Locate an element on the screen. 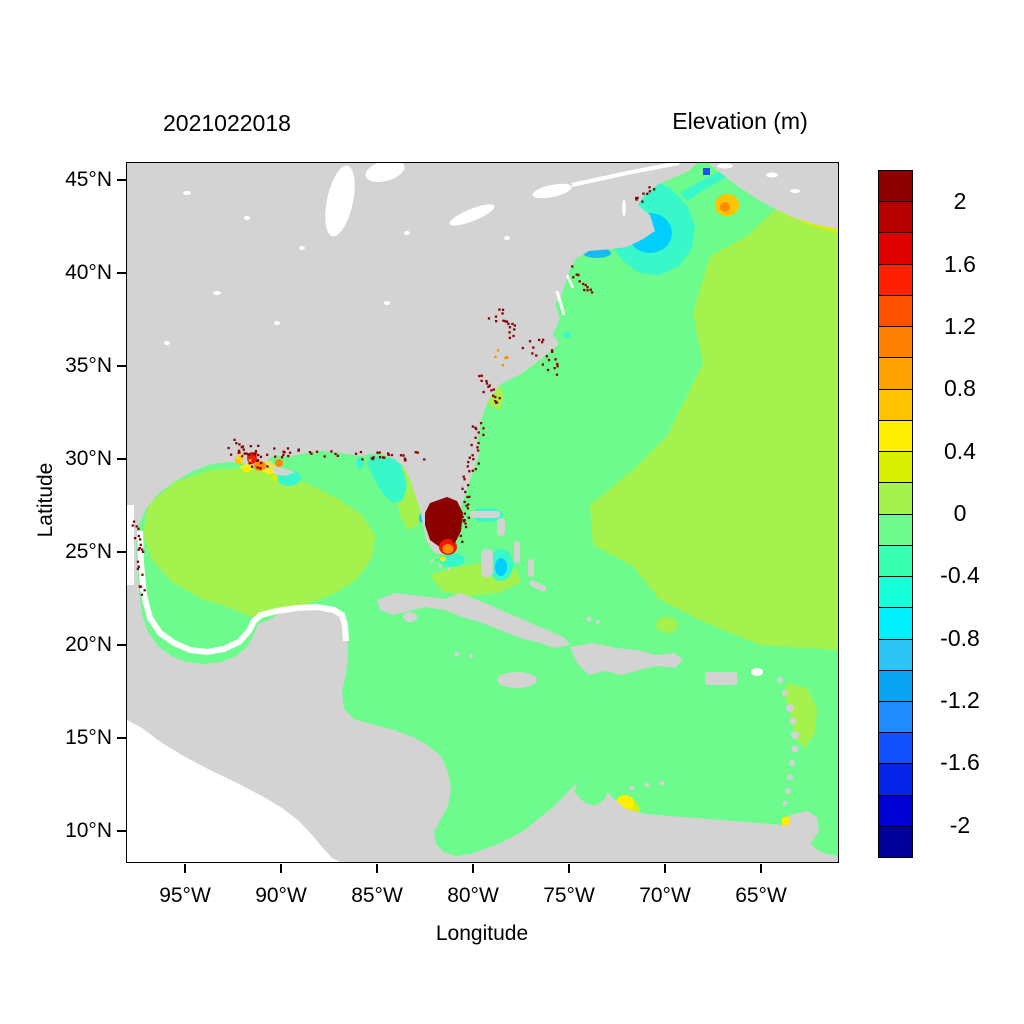 The height and width of the screenshot is (1024, 1024). land-isla-juventud is located at coordinates (410, 617).